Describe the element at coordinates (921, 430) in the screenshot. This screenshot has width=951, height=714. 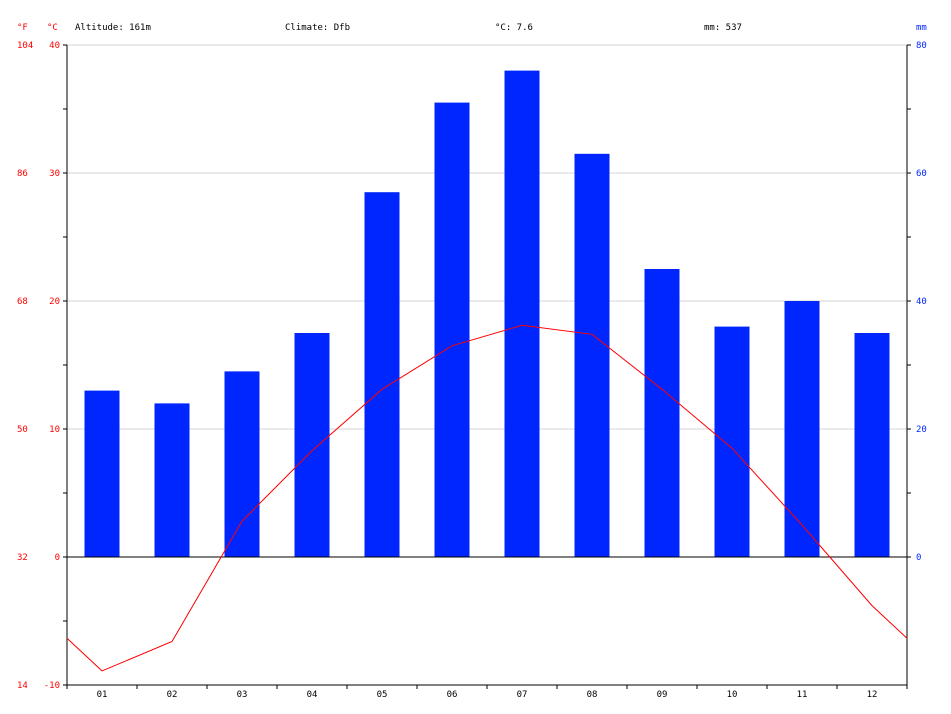
I see `mm-tick-label: 20` at that location.